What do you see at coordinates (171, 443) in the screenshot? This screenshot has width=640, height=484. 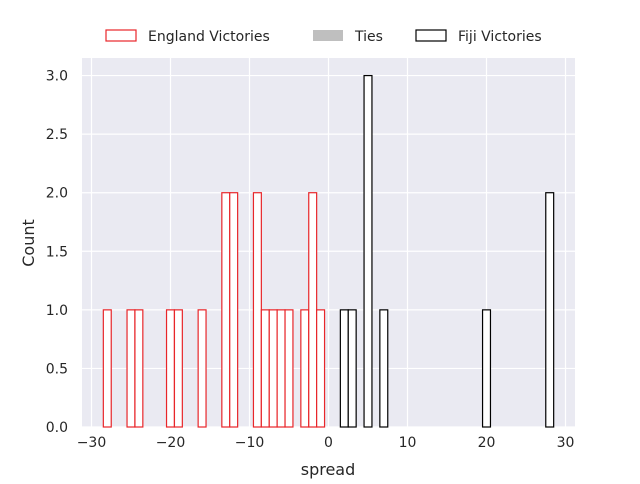 I see `x-tick-label: −20` at bounding box center [171, 443].